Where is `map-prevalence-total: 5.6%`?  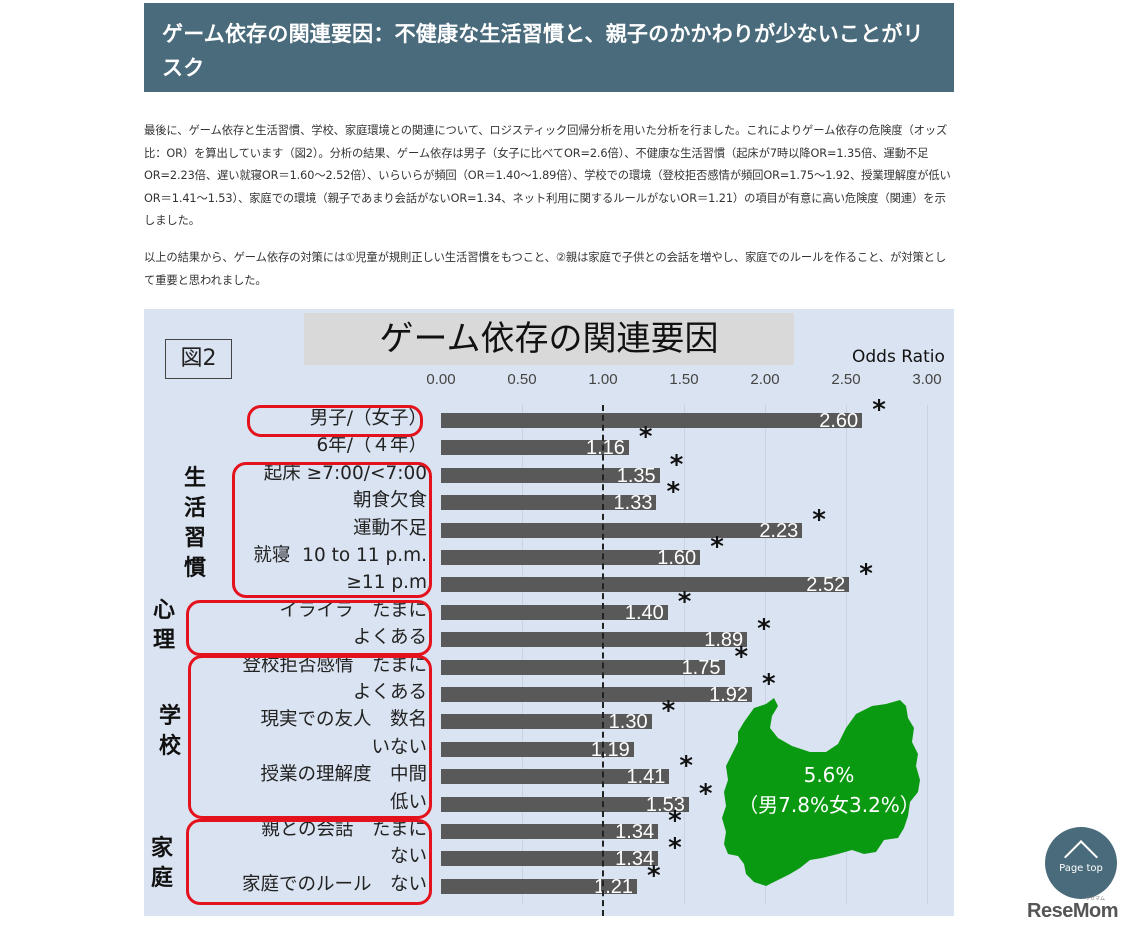
map-prevalence-total: 5.6% is located at coordinates (829, 775).